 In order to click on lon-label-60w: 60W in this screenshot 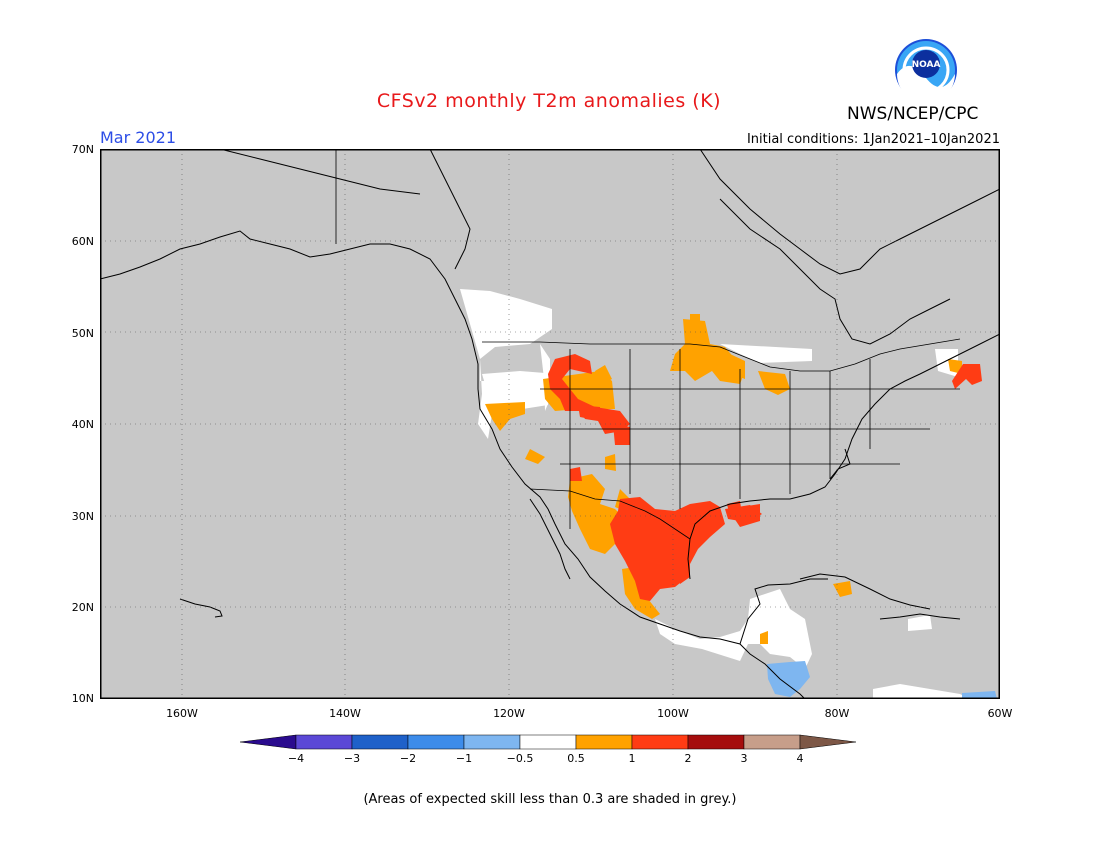, I will do `click(1000, 713)`.